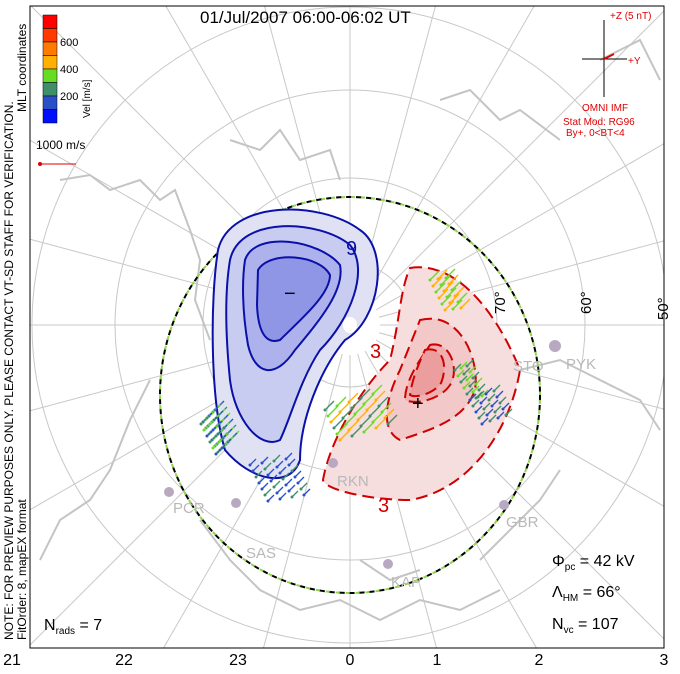  I want to click on stat-n-vc: Nvc = 107, so click(585, 626).